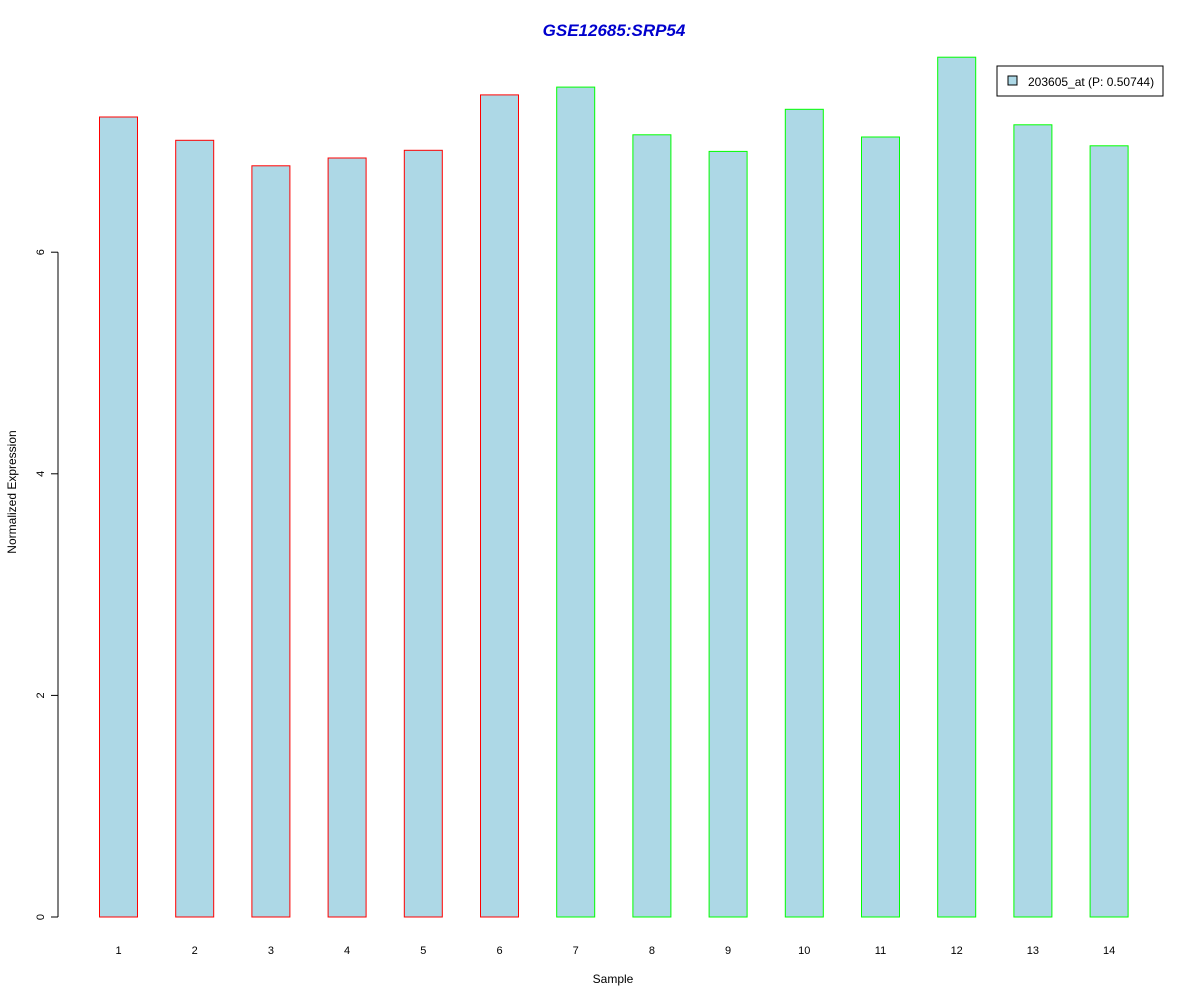  Describe the element at coordinates (576, 951) in the screenshot. I see `x-tick-label-7: 7` at that location.